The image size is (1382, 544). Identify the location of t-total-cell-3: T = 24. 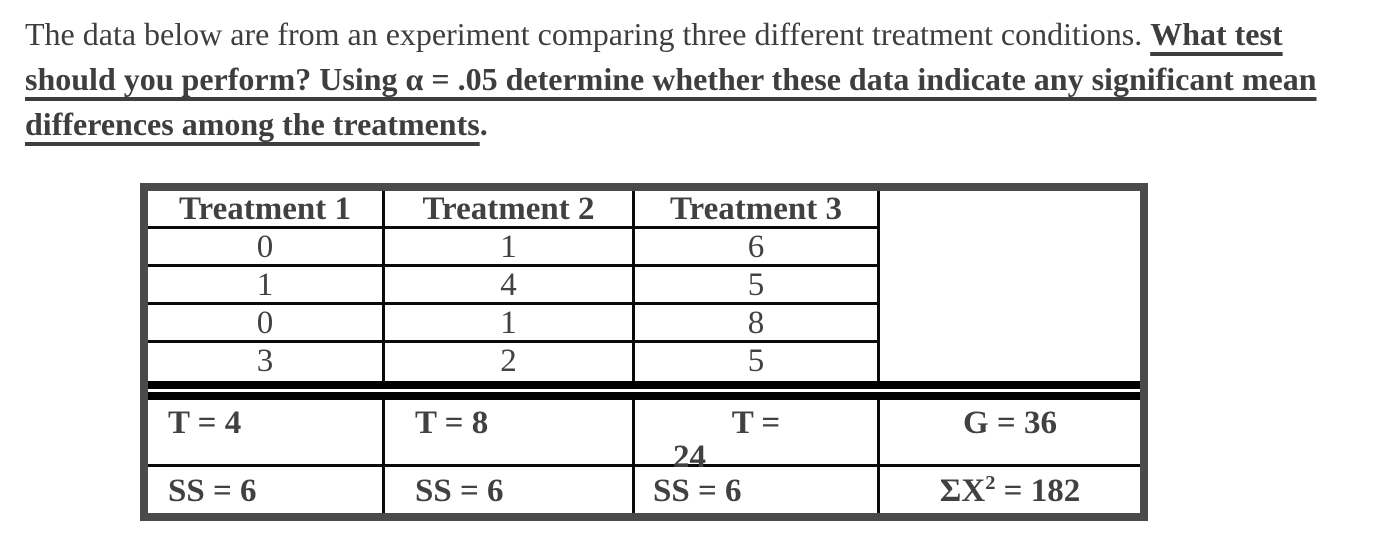
(756, 437).